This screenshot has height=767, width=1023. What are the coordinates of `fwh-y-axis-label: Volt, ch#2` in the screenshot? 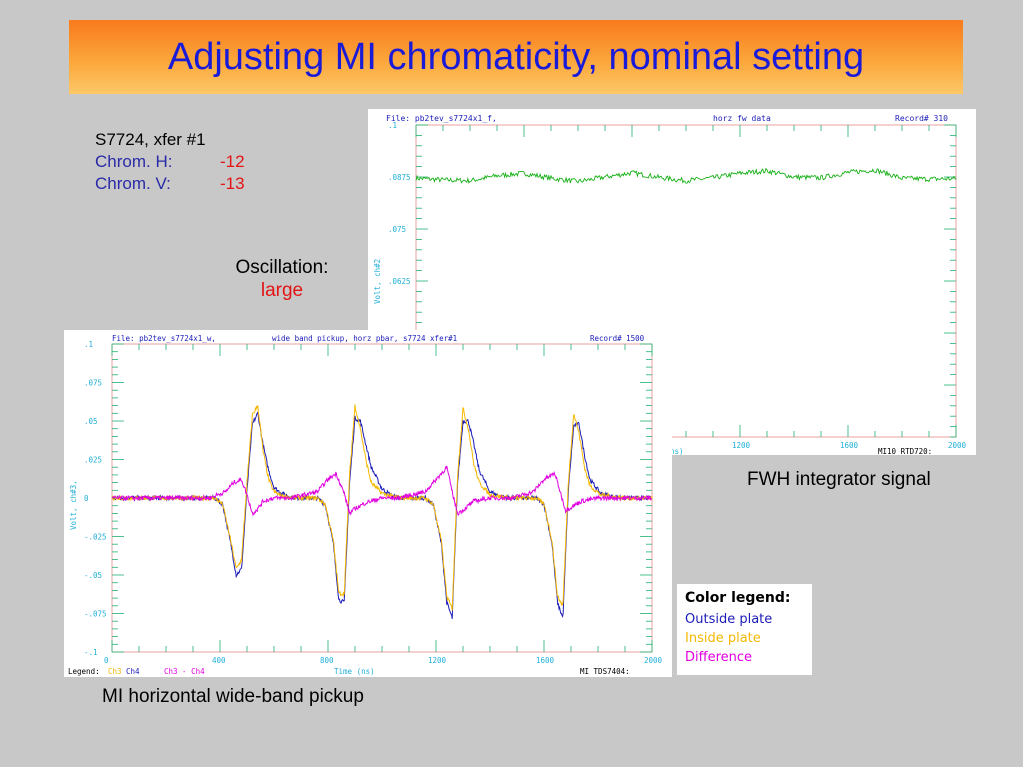 It's located at (377, 281).